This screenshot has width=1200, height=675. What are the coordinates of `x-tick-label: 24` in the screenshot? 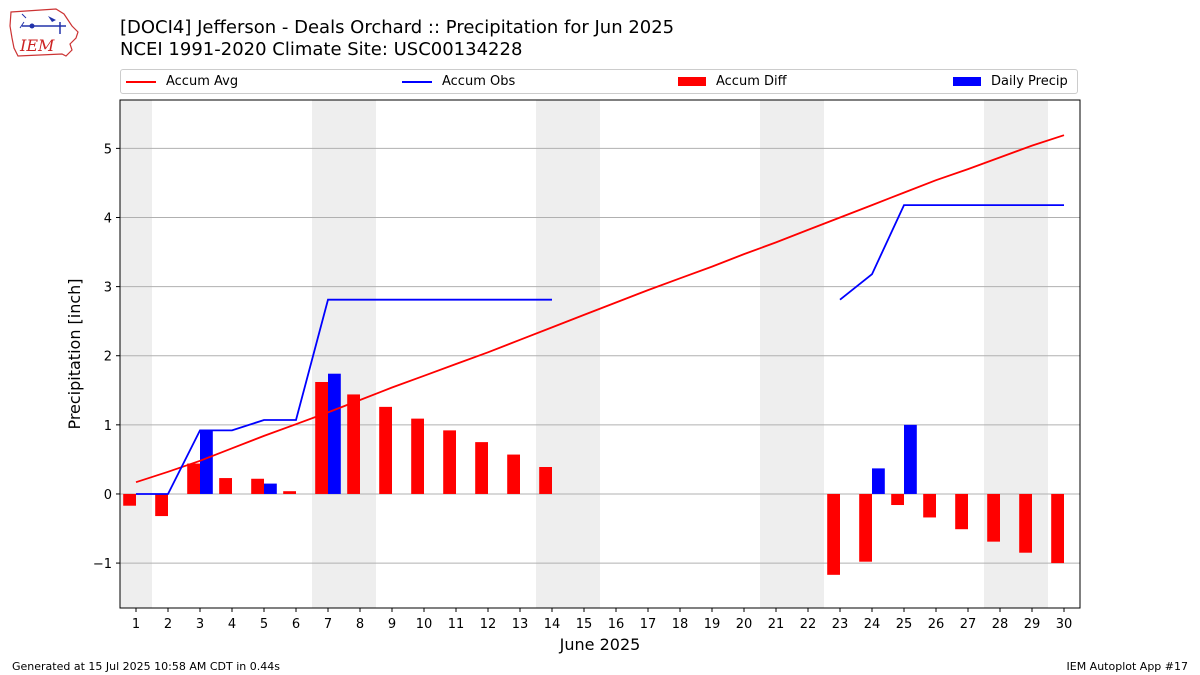 It's located at (872, 624).